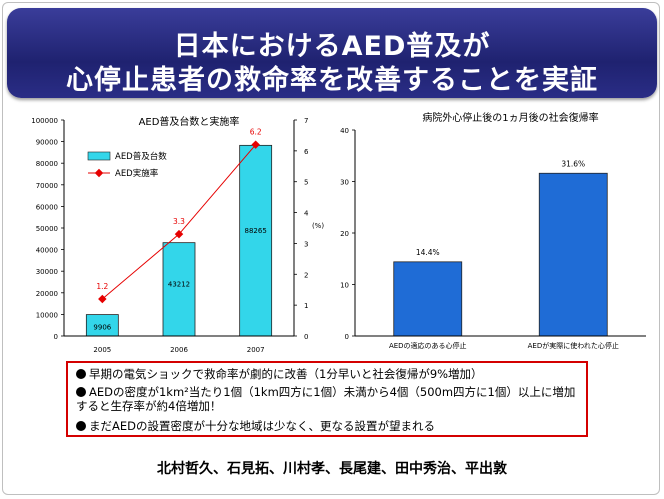 Image resolution: width=664 pixels, height=499 pixels. I want to click on legend-label-aed-count: AED普及台数, so click(141, 156).